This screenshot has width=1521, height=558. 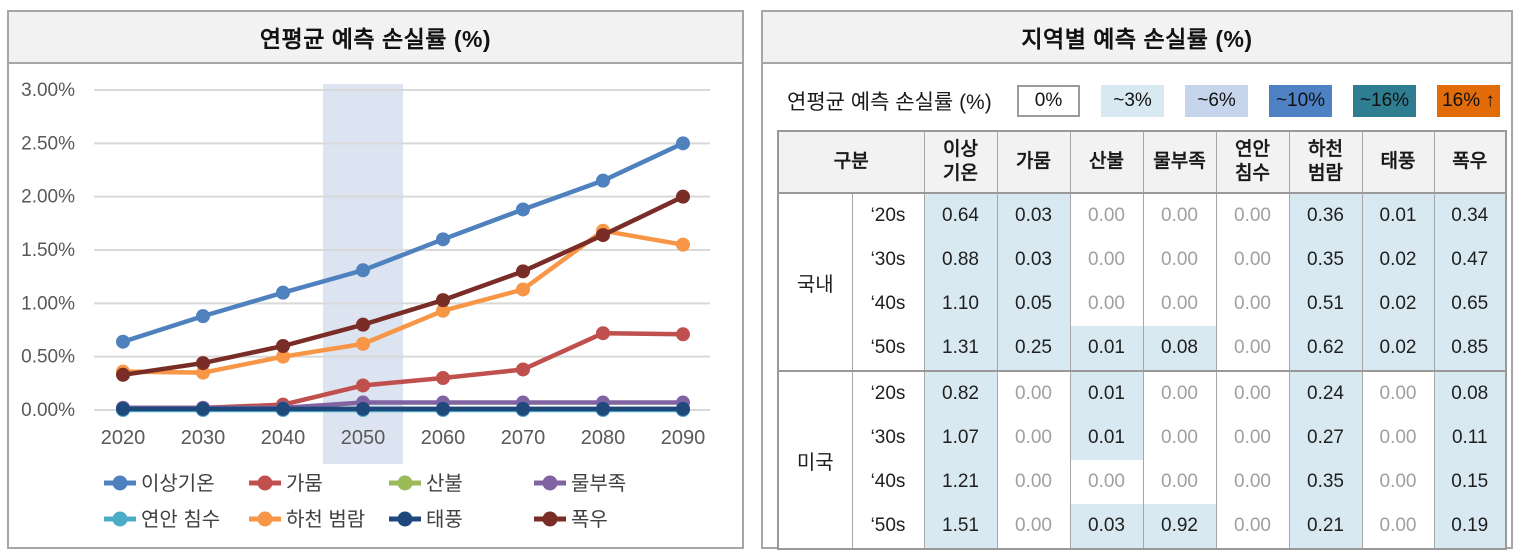 I want to click on table-cell: 0.34, so click(x=1469, y=215).